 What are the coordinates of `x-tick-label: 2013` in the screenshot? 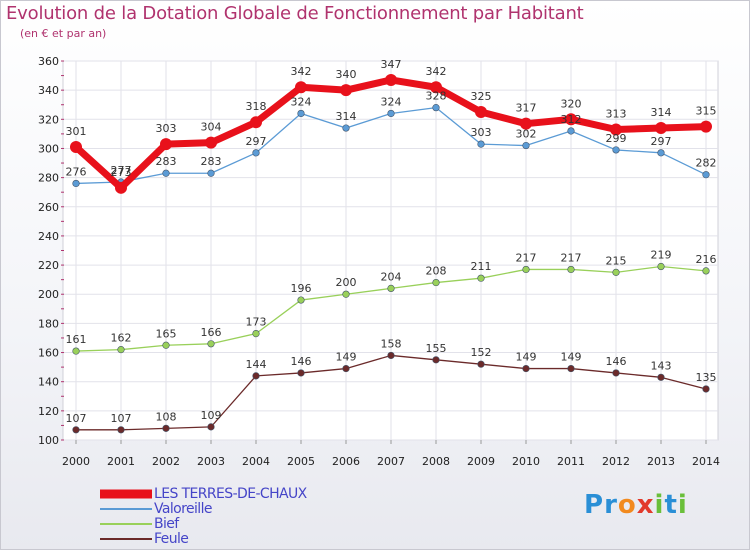 It's located at (661, 461).